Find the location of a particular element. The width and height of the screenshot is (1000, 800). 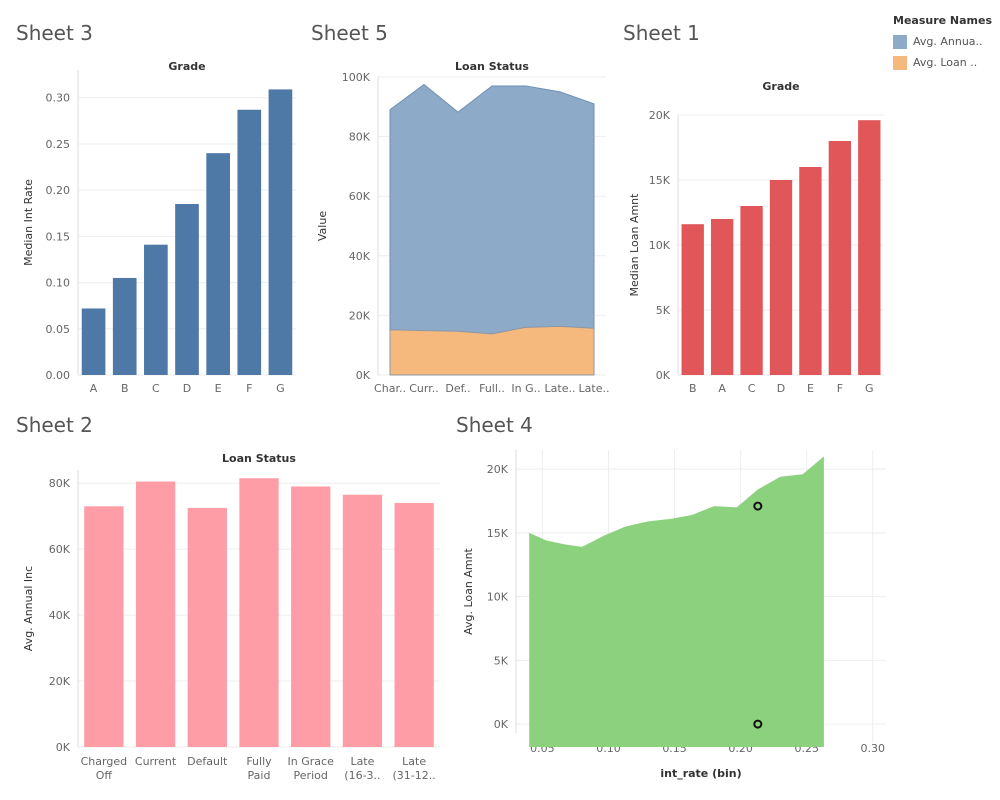

sheet1-x-tick-label: G is located at coordinates (869, 388).